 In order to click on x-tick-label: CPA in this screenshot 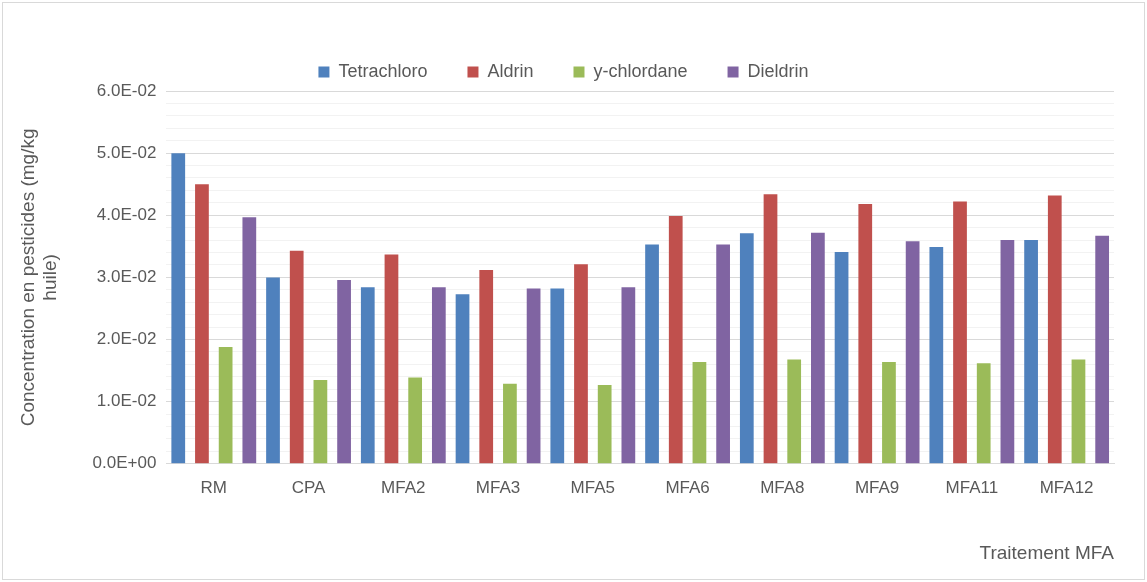, I will do `click(309, 487)`.